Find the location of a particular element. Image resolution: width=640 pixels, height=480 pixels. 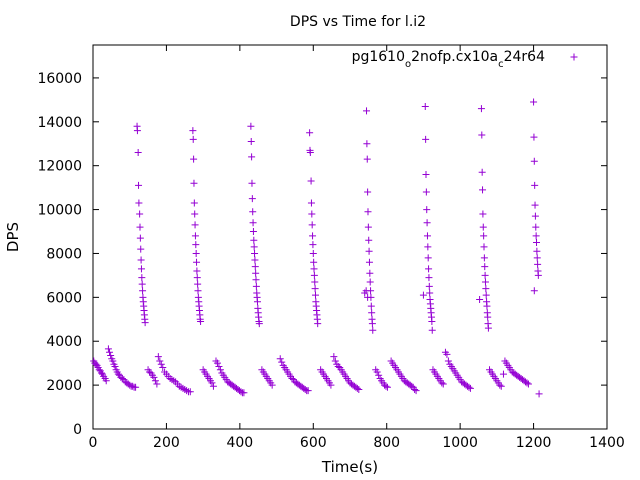

legend-marker-icon is located at coordinates (574, 57).